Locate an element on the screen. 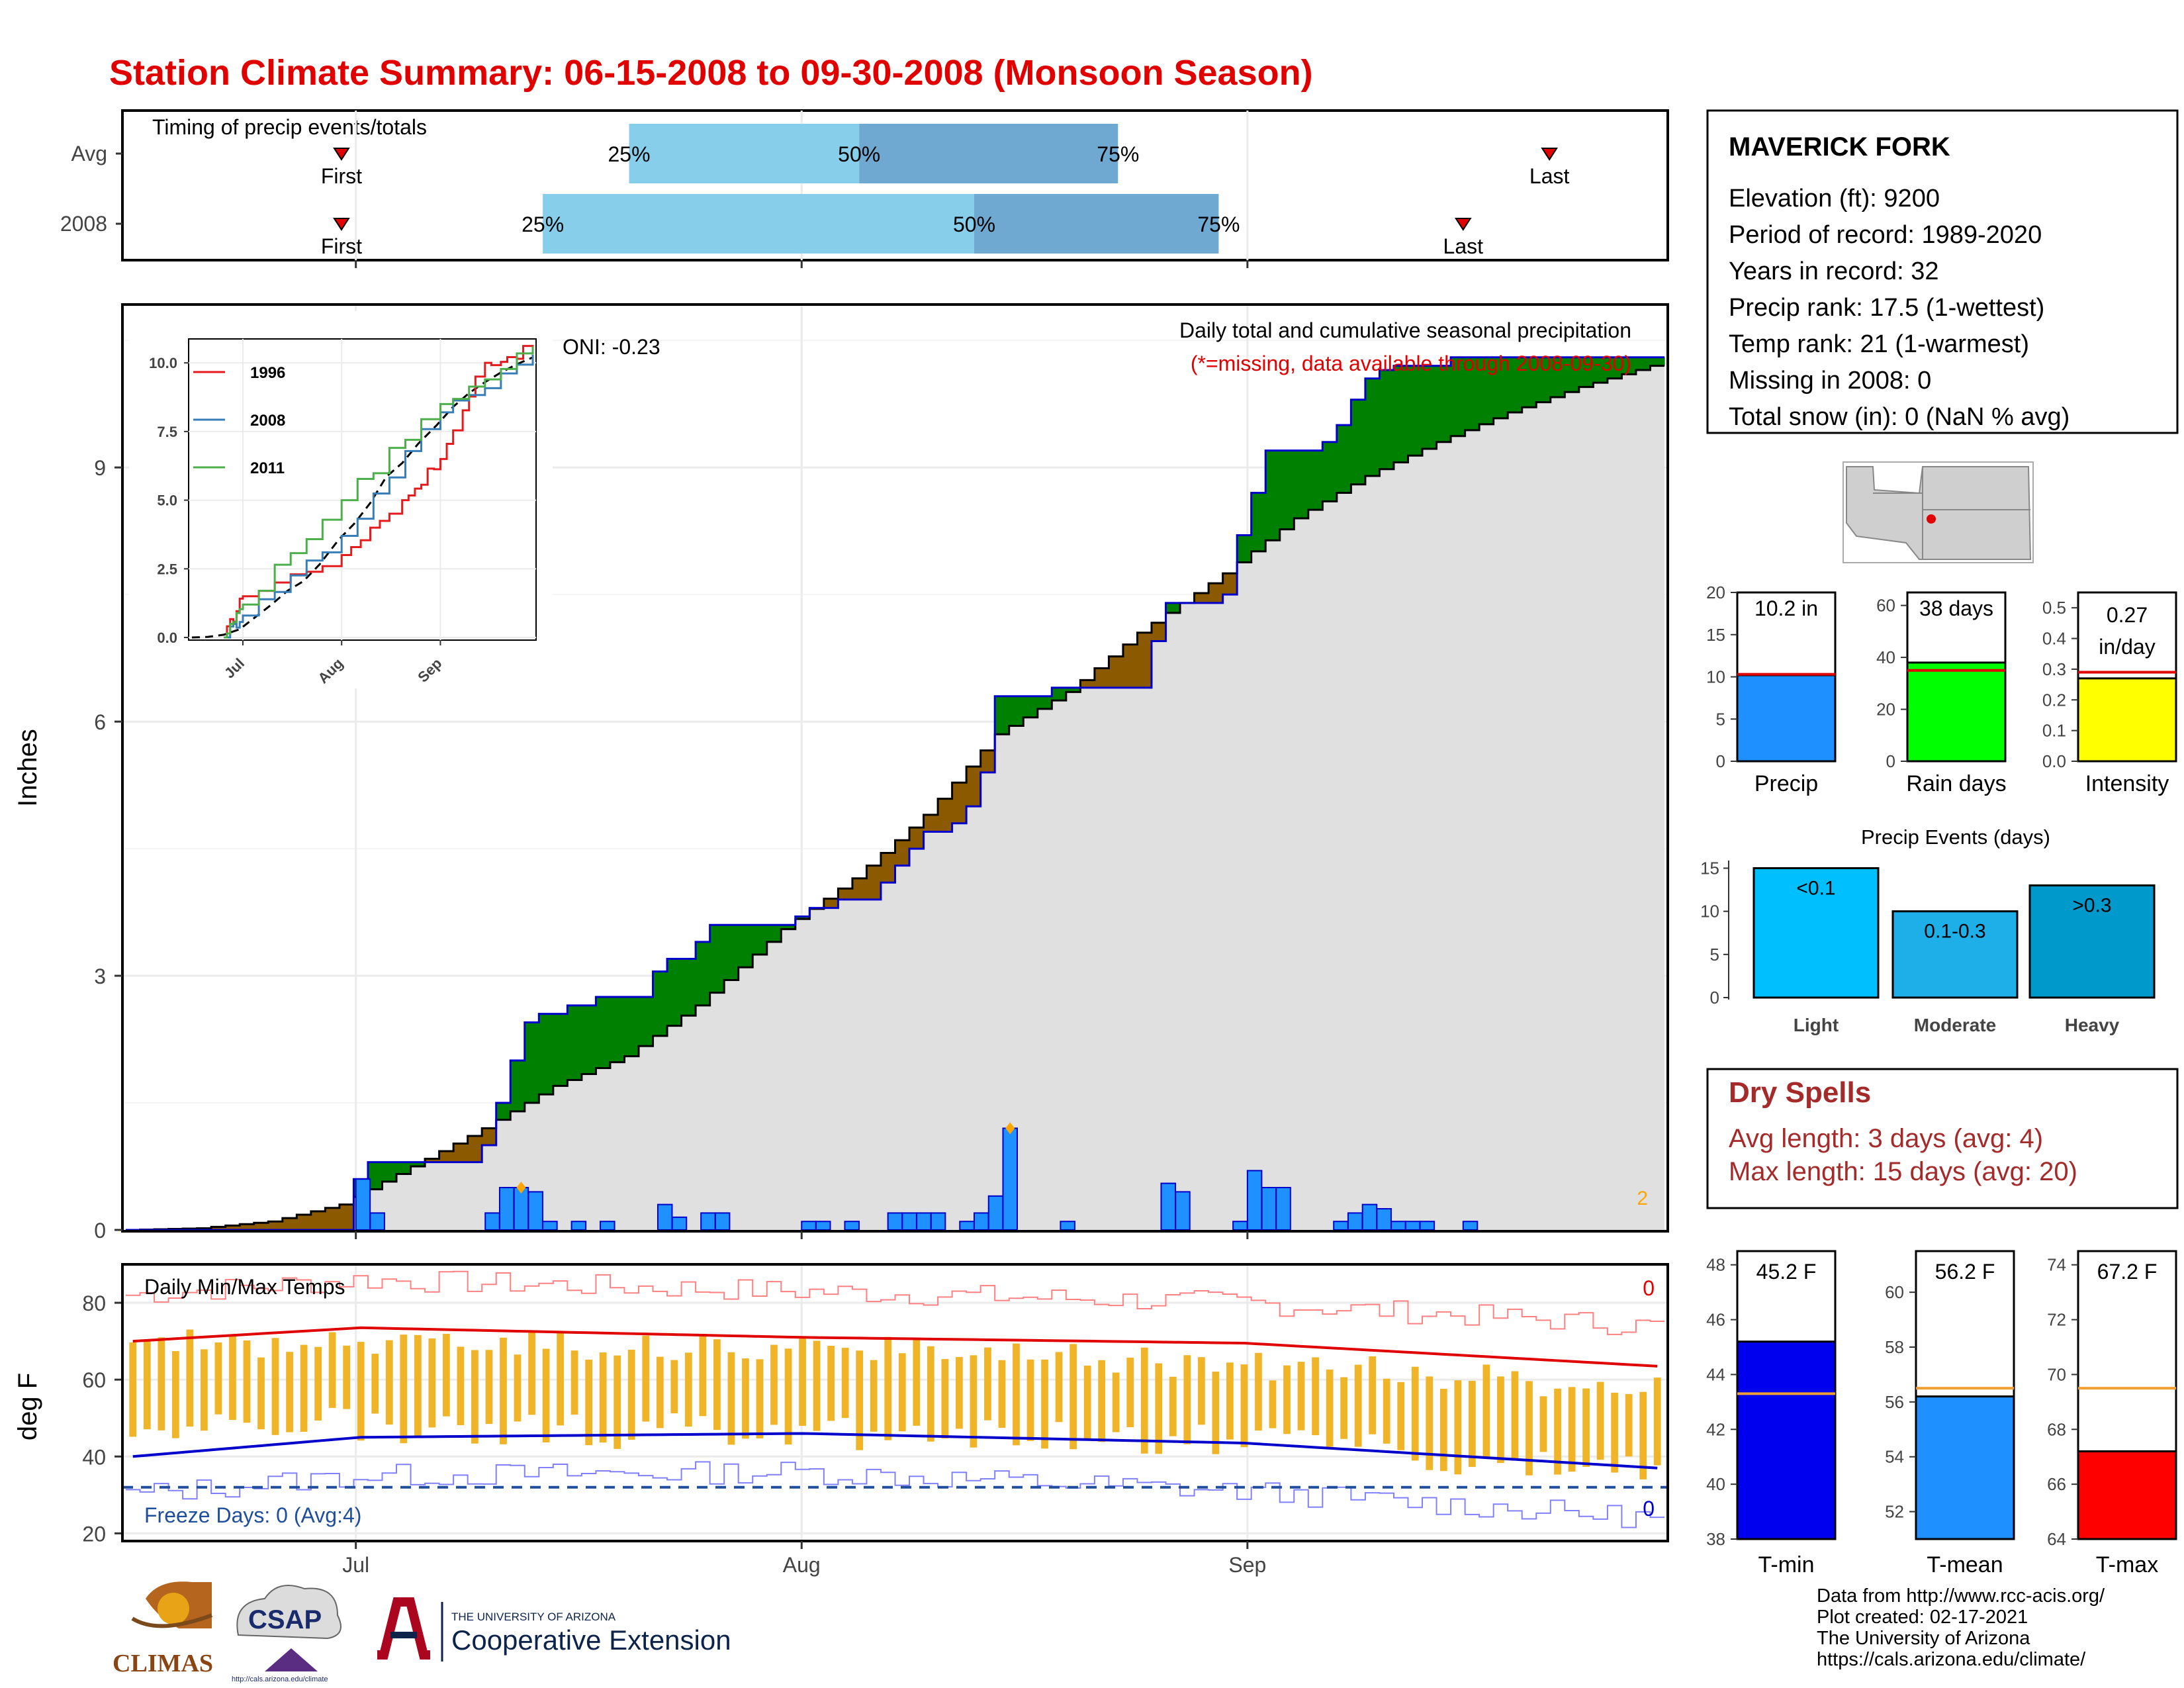 The height and width of the screenshot is (1688, 2184). timing-event-label: Last is located at coordinates (1550, 176).